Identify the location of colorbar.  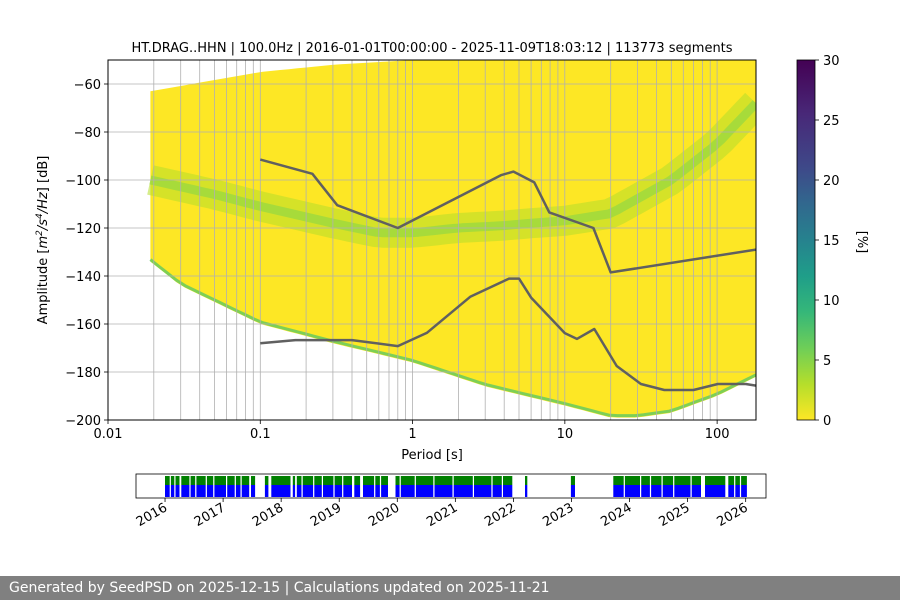
(806, 240).